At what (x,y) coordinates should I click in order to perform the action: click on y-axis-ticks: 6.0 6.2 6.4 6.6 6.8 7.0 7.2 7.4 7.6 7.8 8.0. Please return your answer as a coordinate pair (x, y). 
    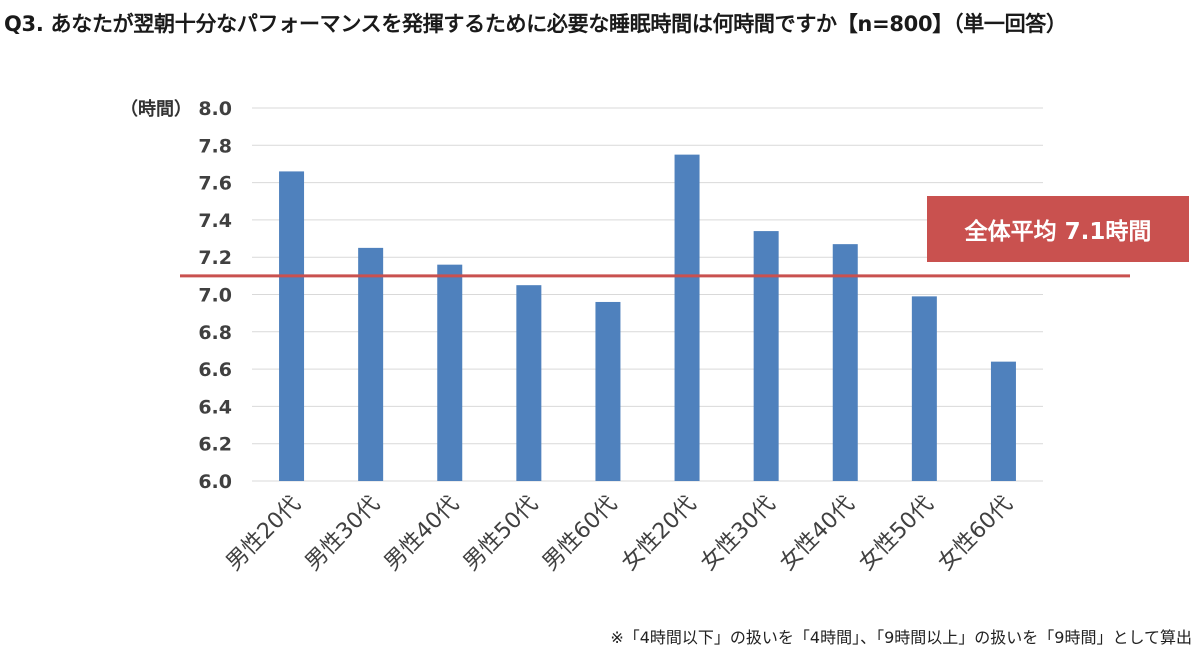
    Looking at the image, I should click on (215, 295).